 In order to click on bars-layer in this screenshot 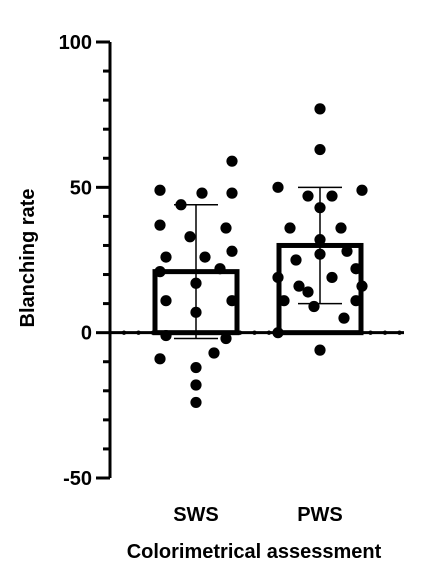, I will do `click(258, 289)`.